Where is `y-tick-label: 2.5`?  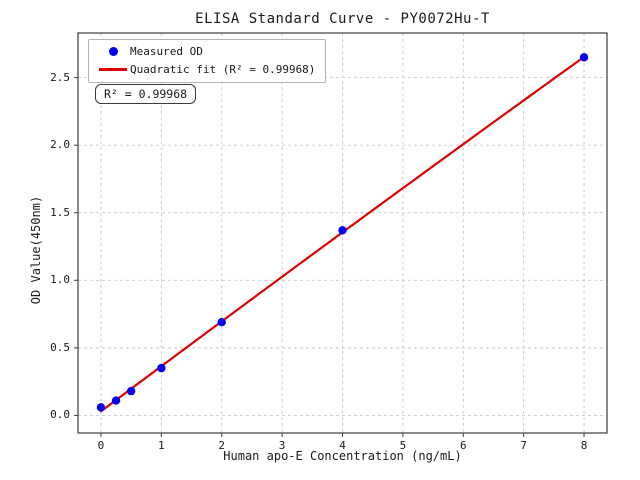 y-tick-label: 2.5 is located at coordinates (60, 77).